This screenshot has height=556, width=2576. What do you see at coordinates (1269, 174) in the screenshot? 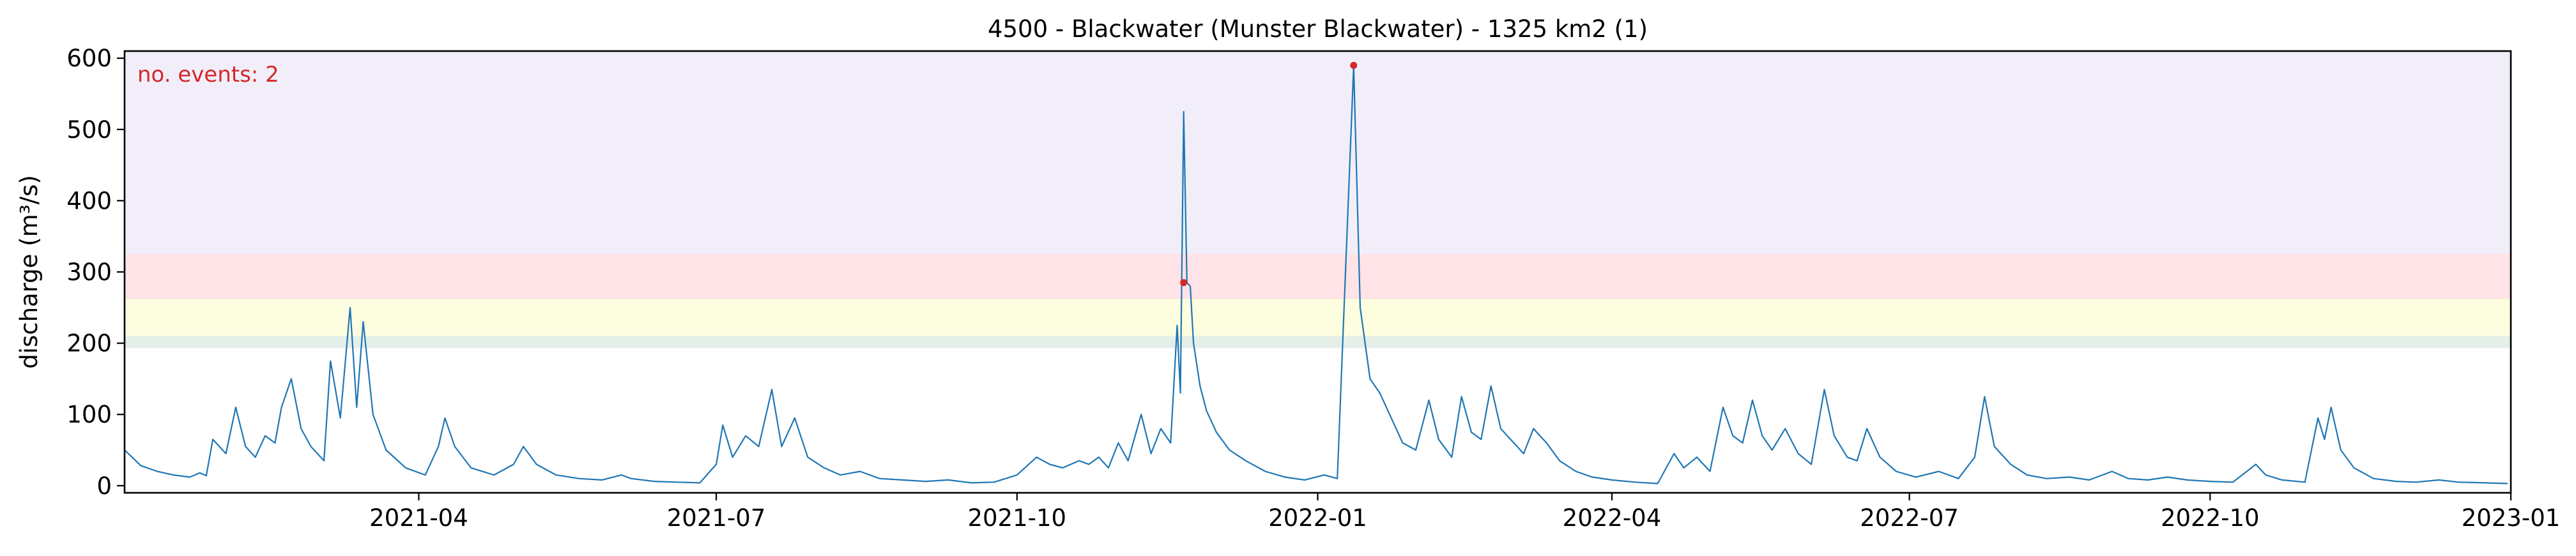
I see `event-markers` at bounding box center [1269, 174].